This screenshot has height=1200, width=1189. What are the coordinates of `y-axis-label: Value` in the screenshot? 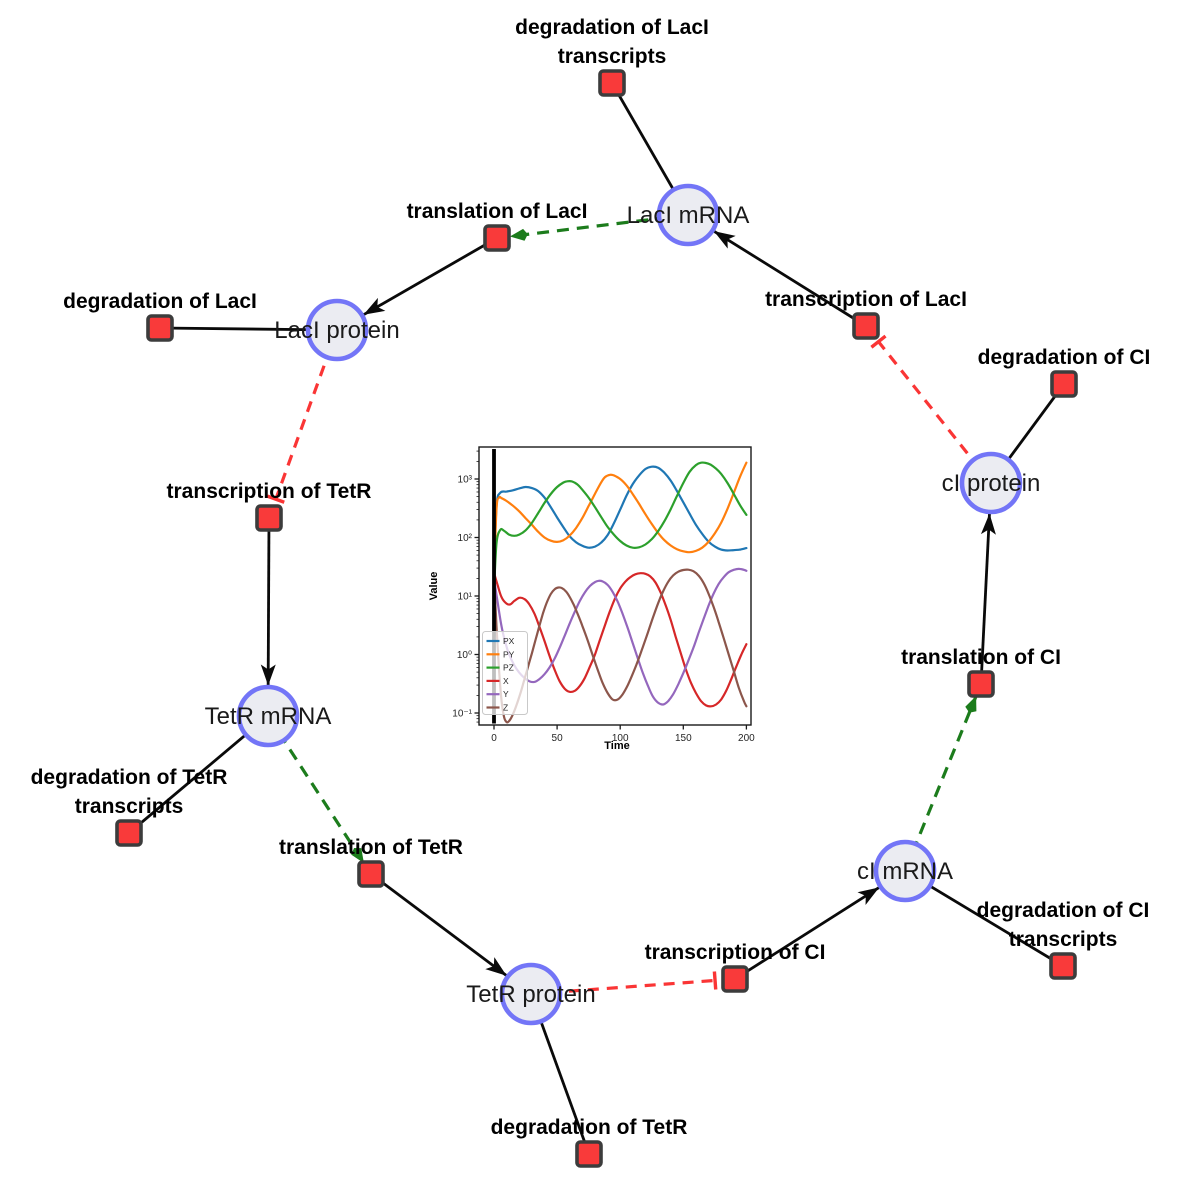 It's located at (434, 586).